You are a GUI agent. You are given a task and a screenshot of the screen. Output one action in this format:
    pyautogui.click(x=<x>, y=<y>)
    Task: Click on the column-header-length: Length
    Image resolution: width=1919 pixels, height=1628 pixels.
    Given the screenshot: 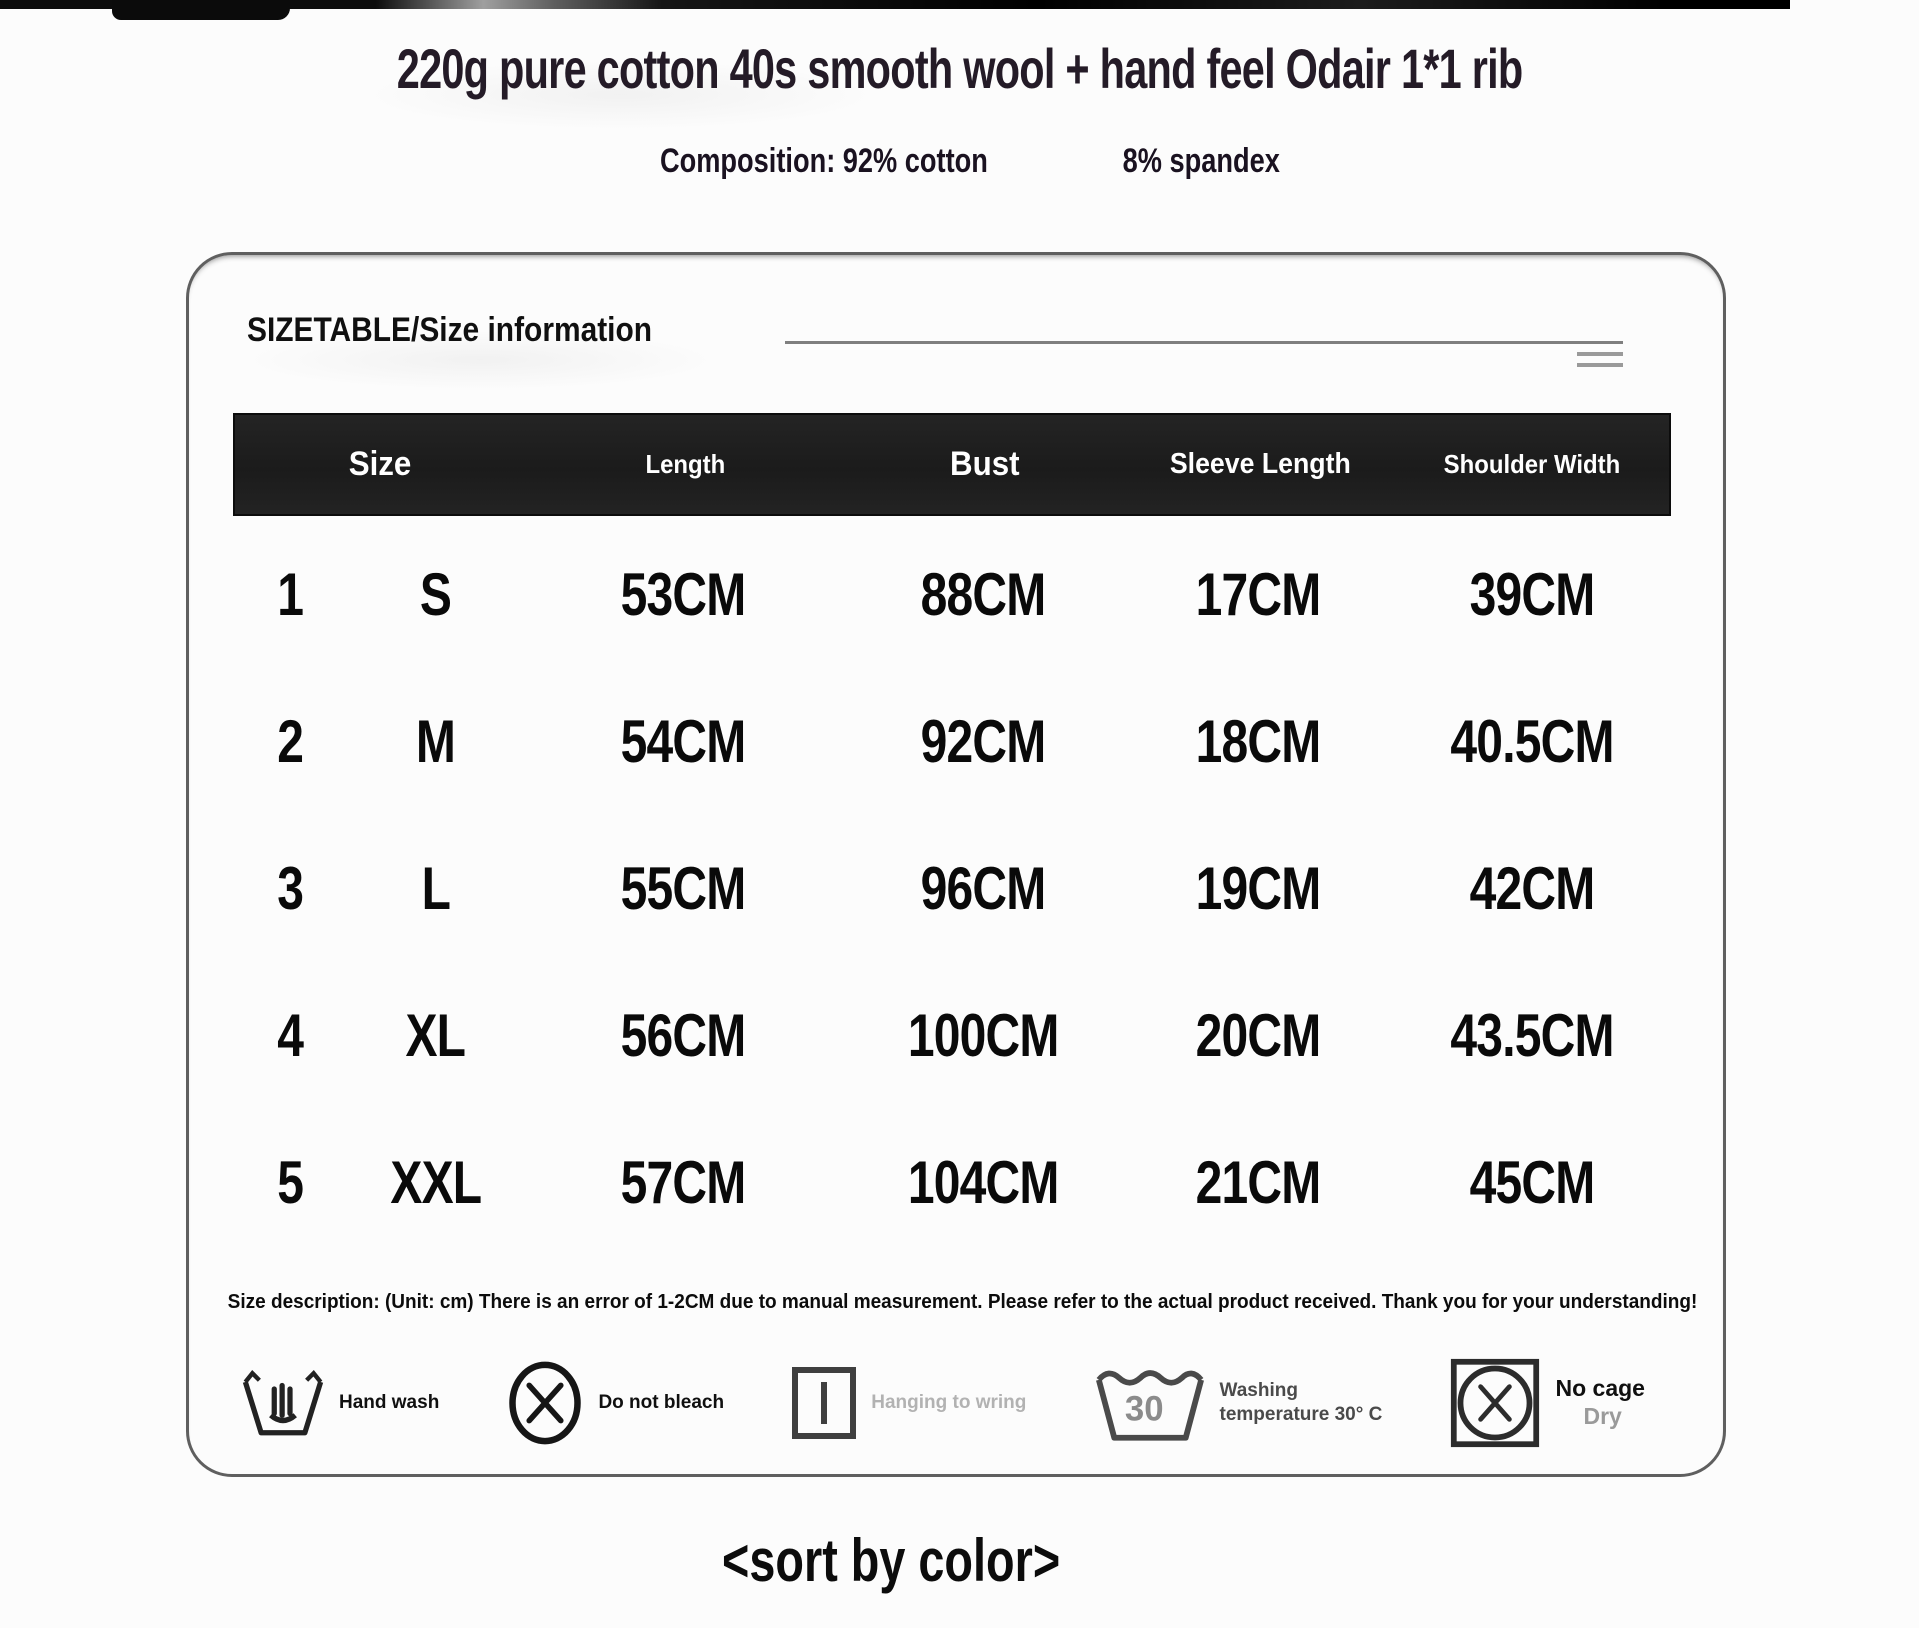 What is the action you would take?
    pyautogui.click(x=685, y=464)
    